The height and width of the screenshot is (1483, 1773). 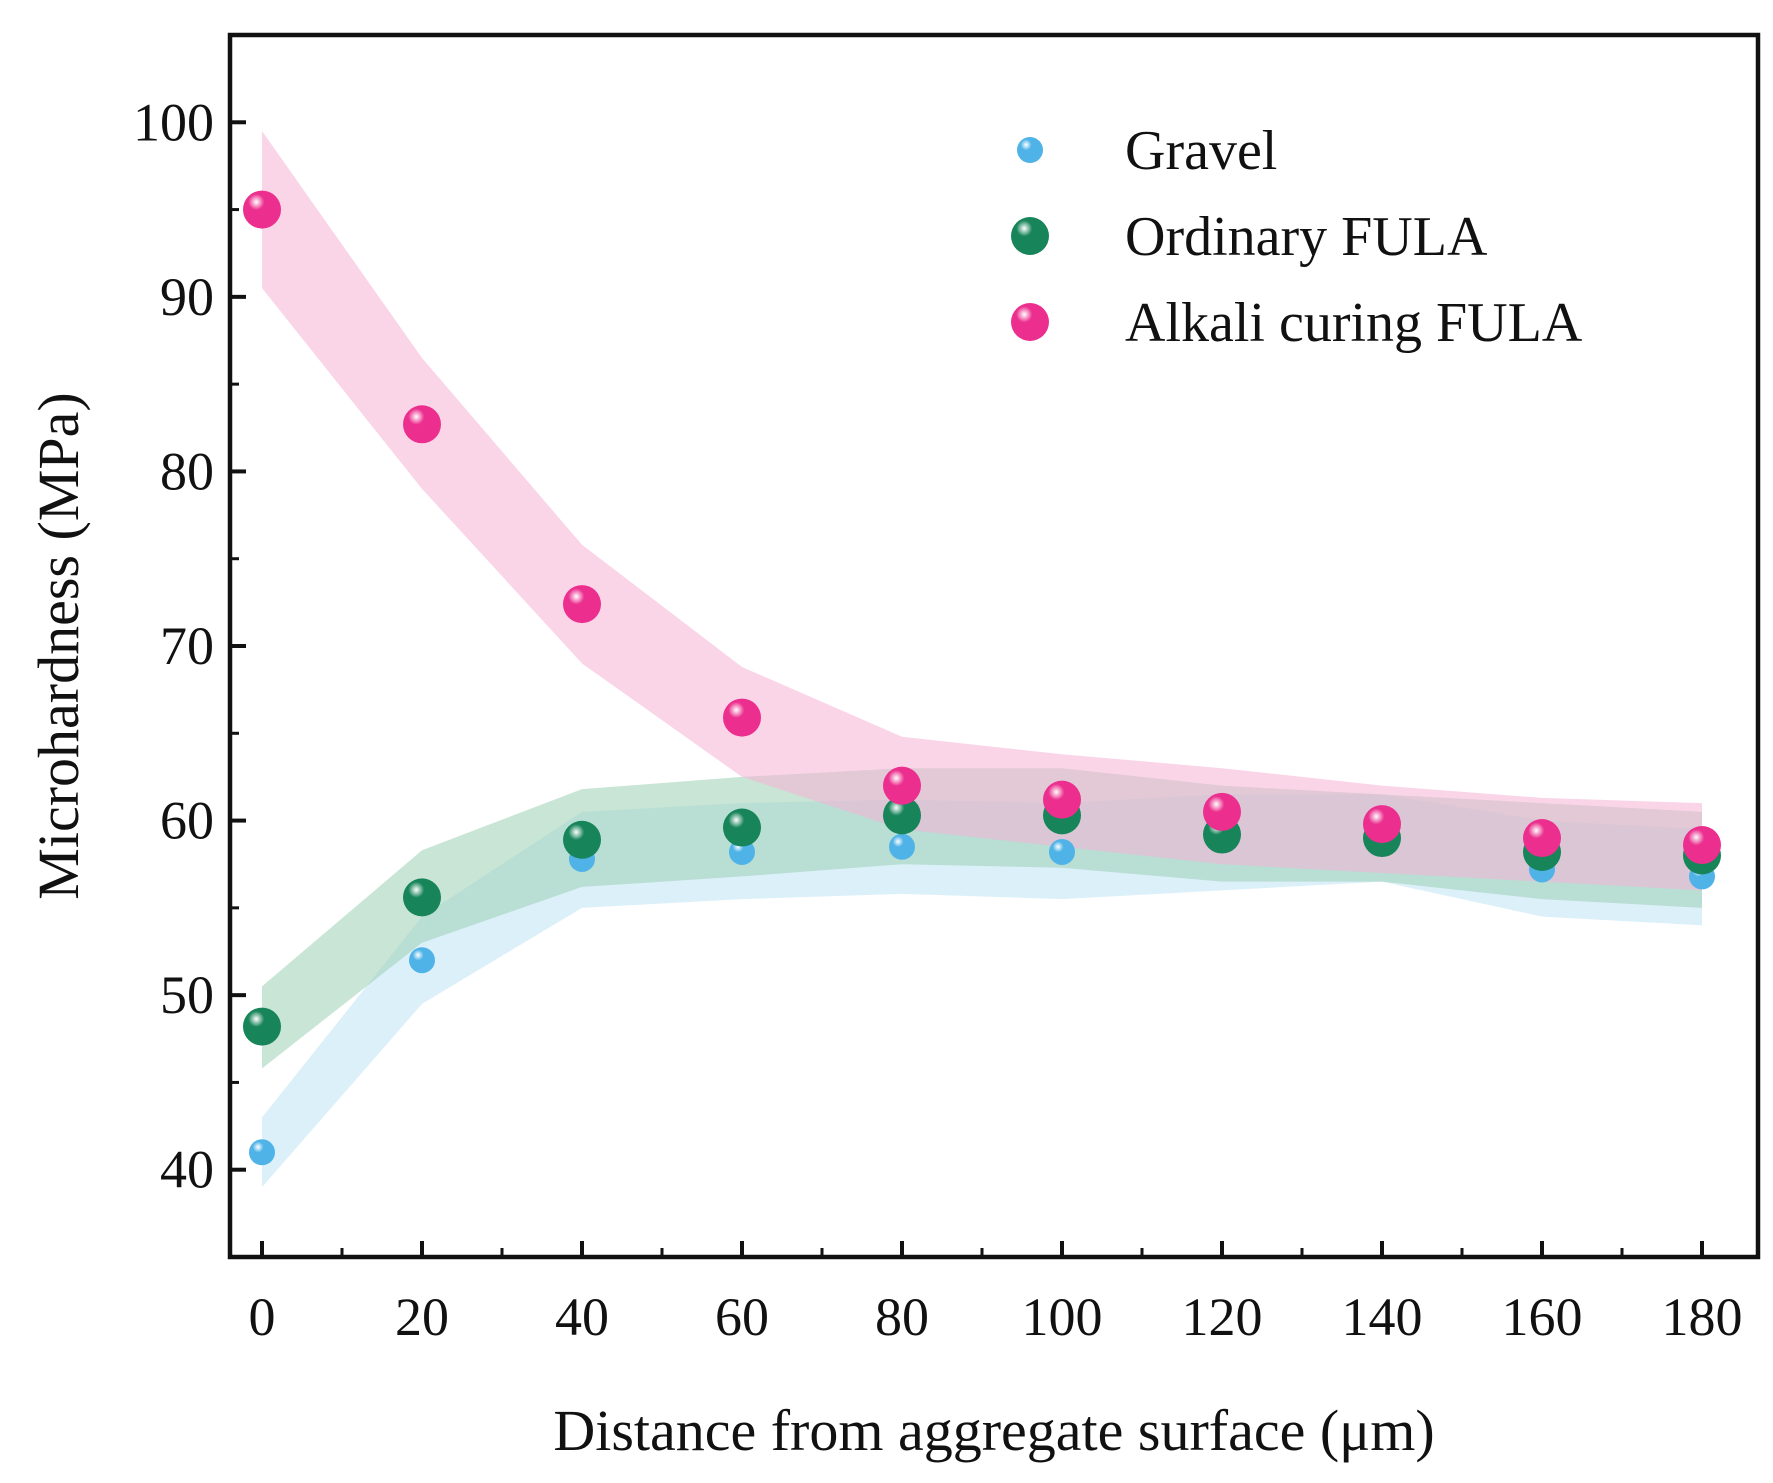 I want to click on y-tick-label: 80, so click(x=187, y=471).